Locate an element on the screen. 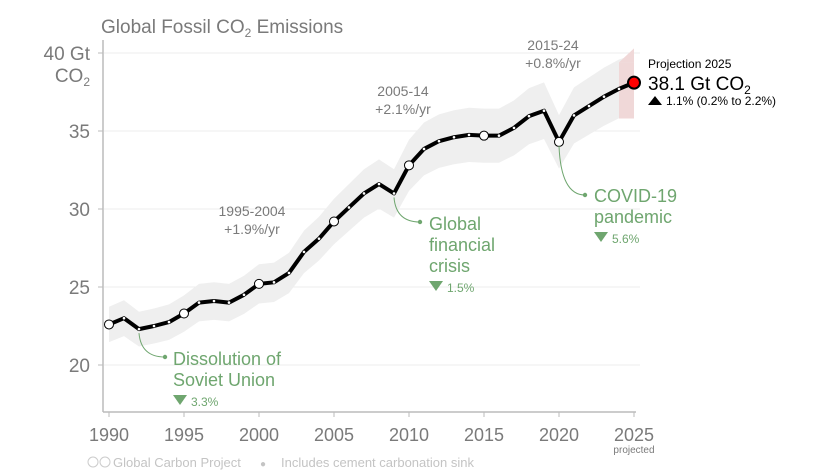  event-label: crisis is located at coordinates (449, 266).